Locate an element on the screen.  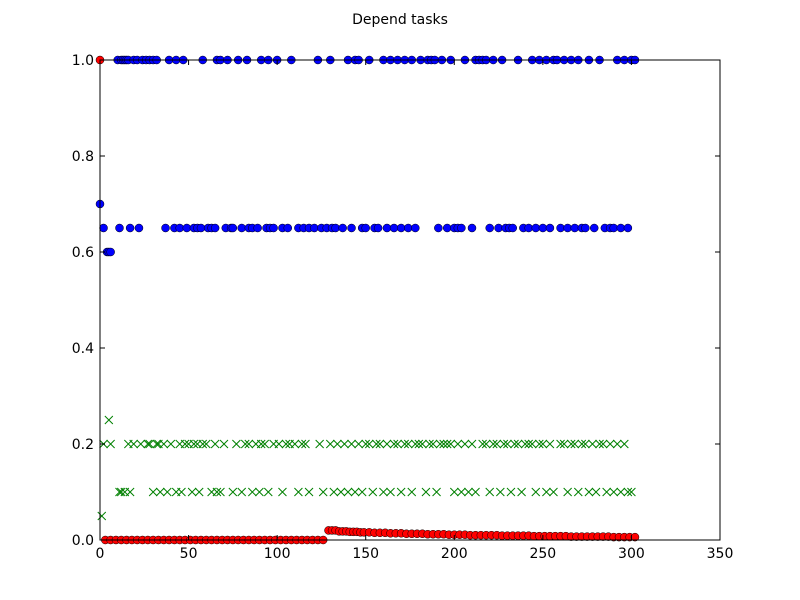
y-tick-label: 1.0 is located at coordinates (83, 61).